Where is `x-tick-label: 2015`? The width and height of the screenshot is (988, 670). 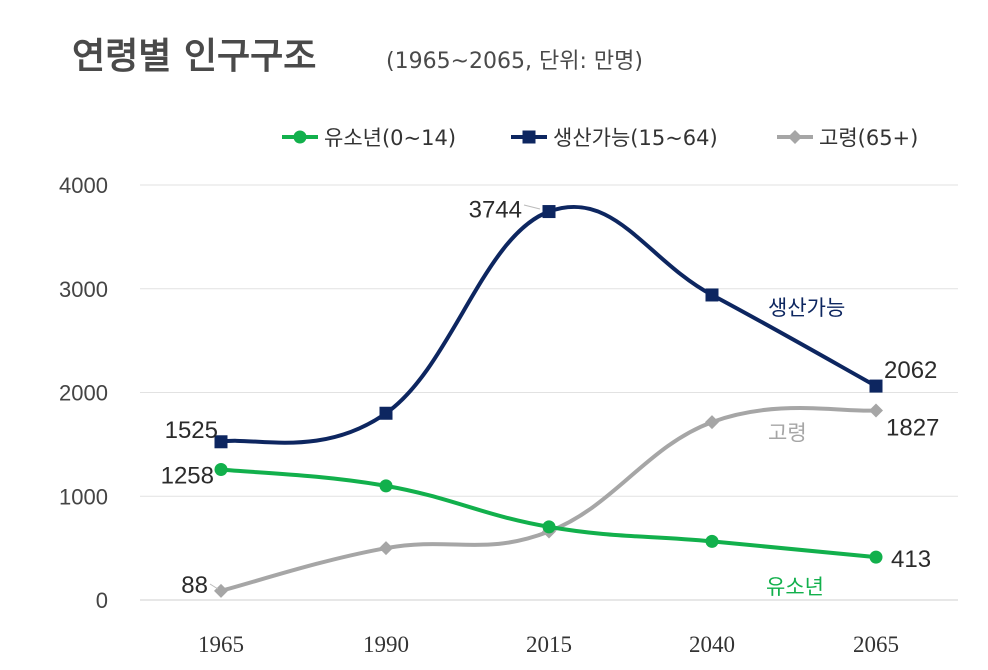
x-tick-label: 2015 is located at coordinates (549, 644).